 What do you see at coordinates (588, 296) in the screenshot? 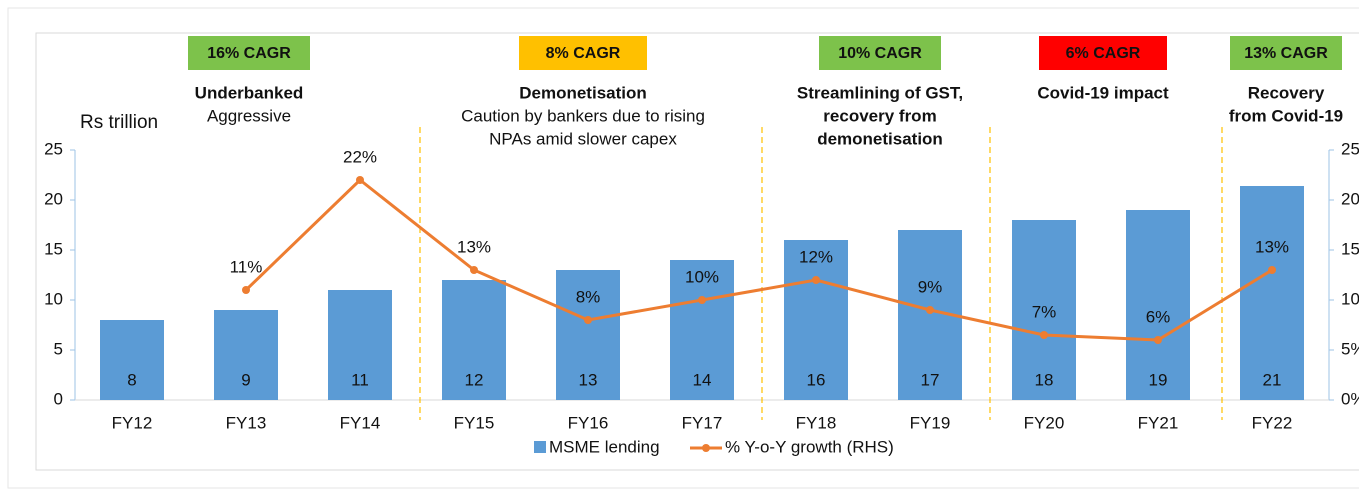
I see `line-value-label: 8%` at bounding box center [588, 296].